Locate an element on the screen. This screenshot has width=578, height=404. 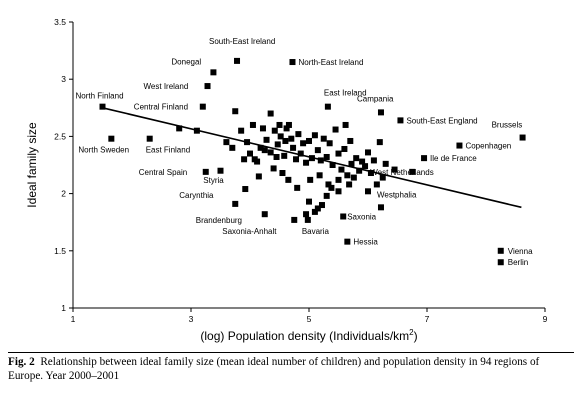
point-label: South-East Ireland is located at coordinates (242, 41).